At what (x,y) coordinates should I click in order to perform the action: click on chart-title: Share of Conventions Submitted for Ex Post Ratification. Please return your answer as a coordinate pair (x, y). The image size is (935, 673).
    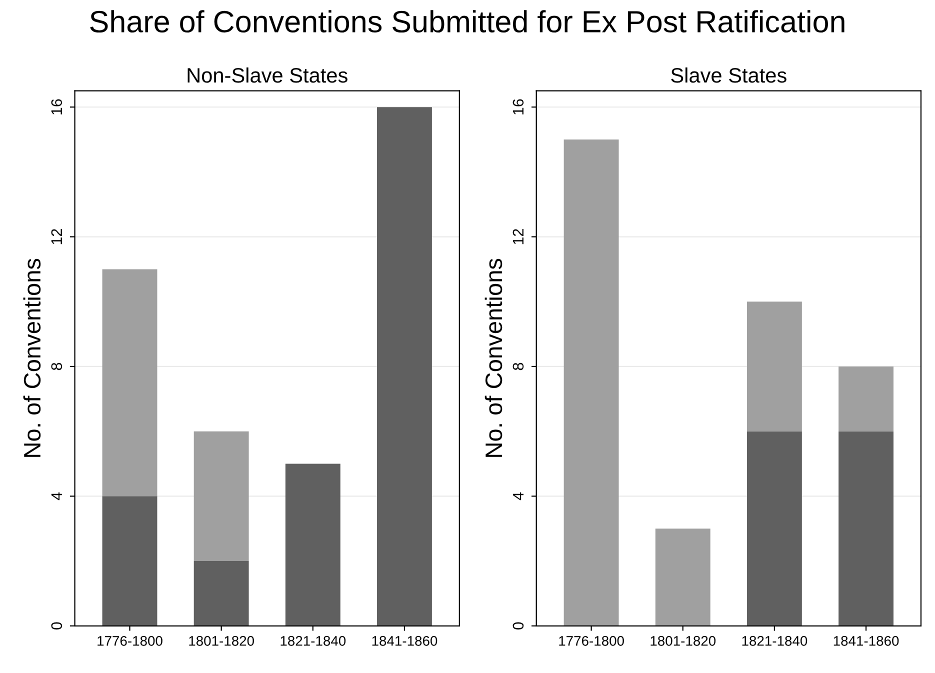
    Looking at the image, I should click on (467, 21).